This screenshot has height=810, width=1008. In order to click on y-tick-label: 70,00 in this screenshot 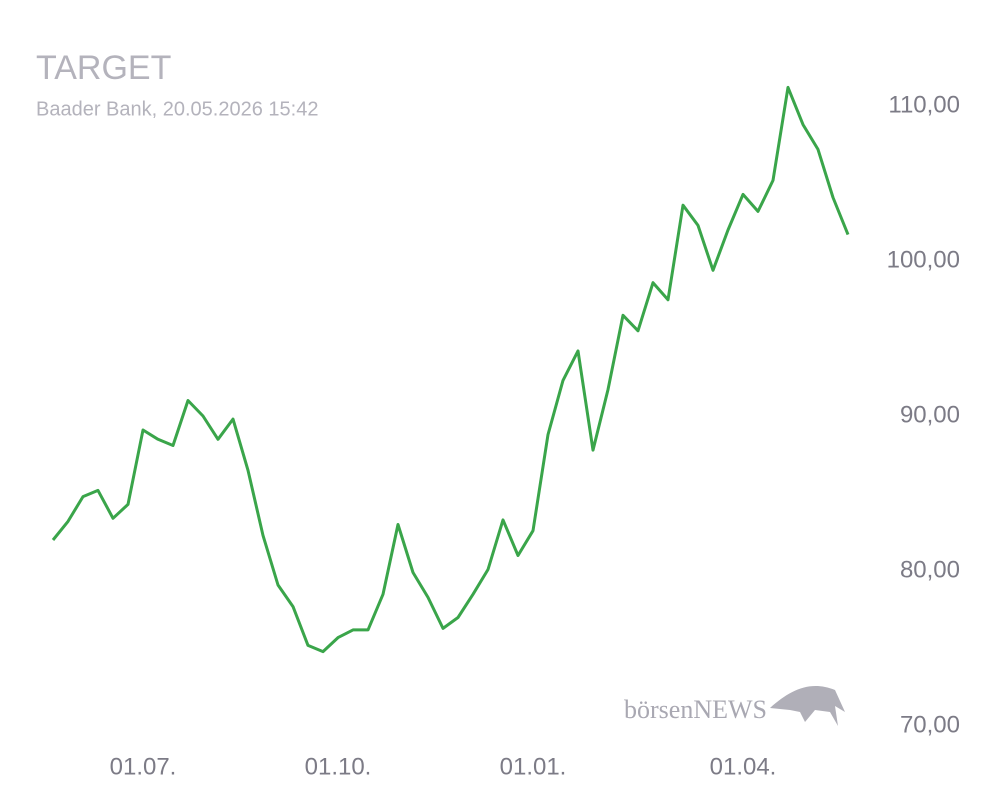, I will do `click(930, 724)`.